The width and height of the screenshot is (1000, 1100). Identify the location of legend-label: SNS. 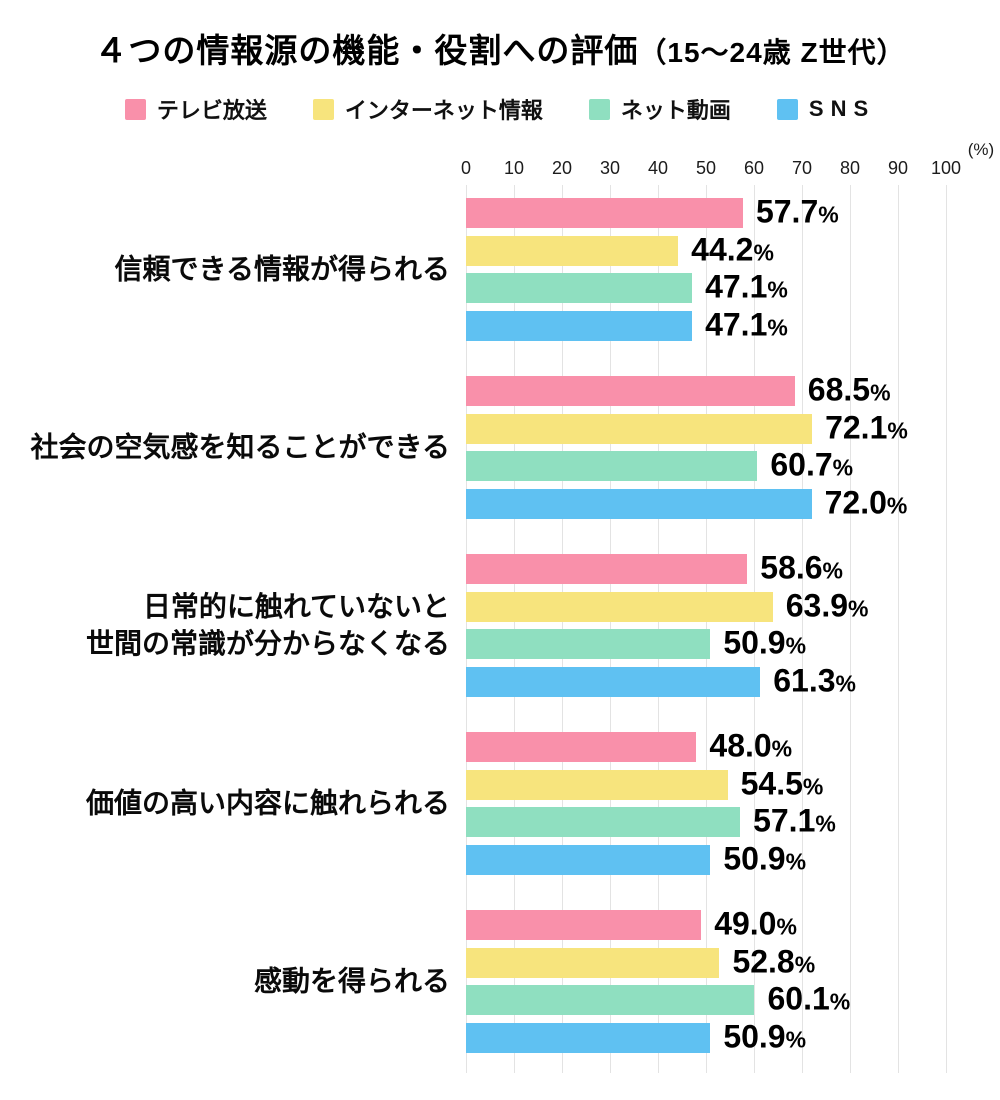
(842, 108).